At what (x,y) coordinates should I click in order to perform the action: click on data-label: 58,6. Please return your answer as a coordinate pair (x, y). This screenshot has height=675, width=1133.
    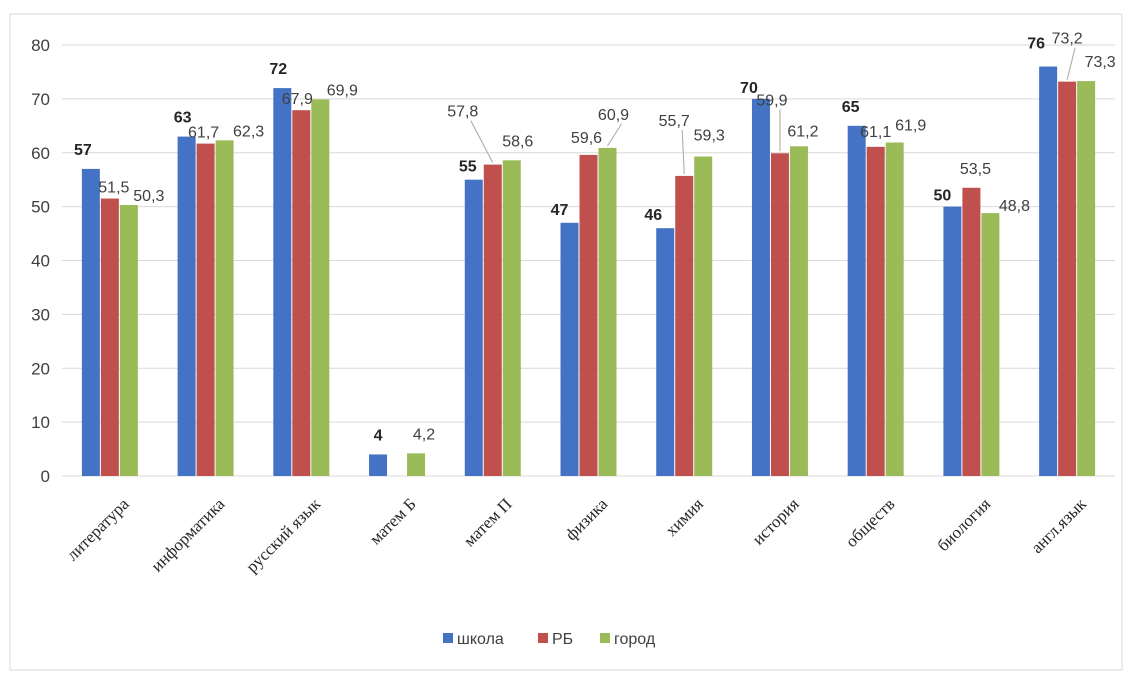
    Looking at the image, I should click on (517, 141).